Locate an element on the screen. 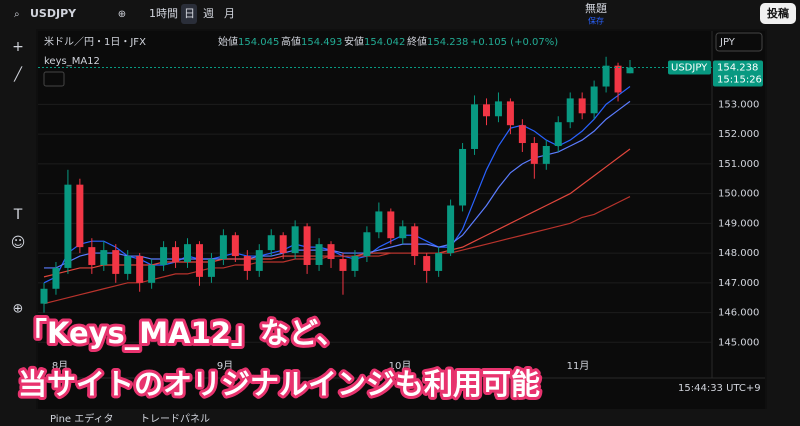 The height and width of the screenshot is (426, 800). interval: 週 is located at coordinates (208, 13).